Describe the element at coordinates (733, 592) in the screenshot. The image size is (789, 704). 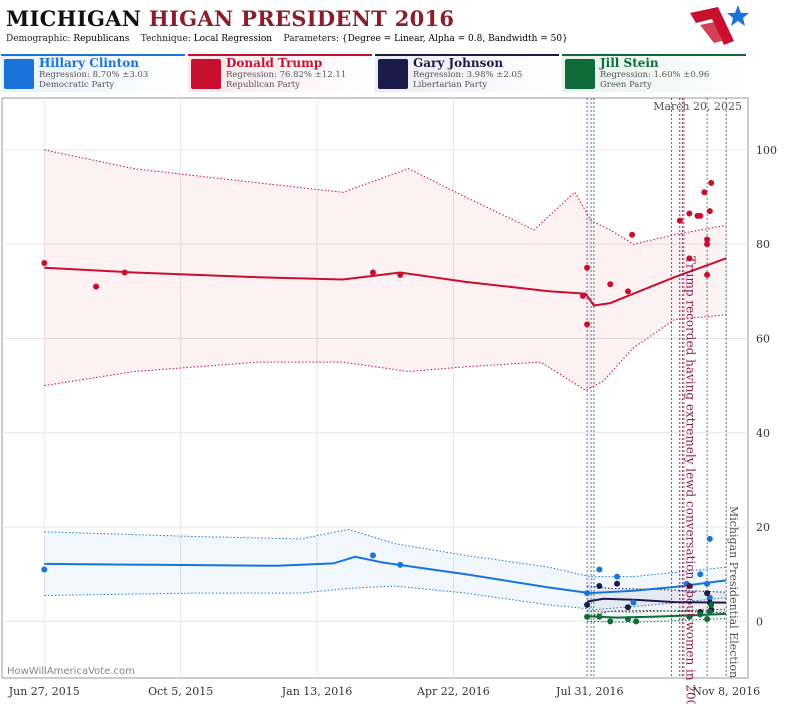
I see `event-label-1: Michigan Presidential Election` at that location.